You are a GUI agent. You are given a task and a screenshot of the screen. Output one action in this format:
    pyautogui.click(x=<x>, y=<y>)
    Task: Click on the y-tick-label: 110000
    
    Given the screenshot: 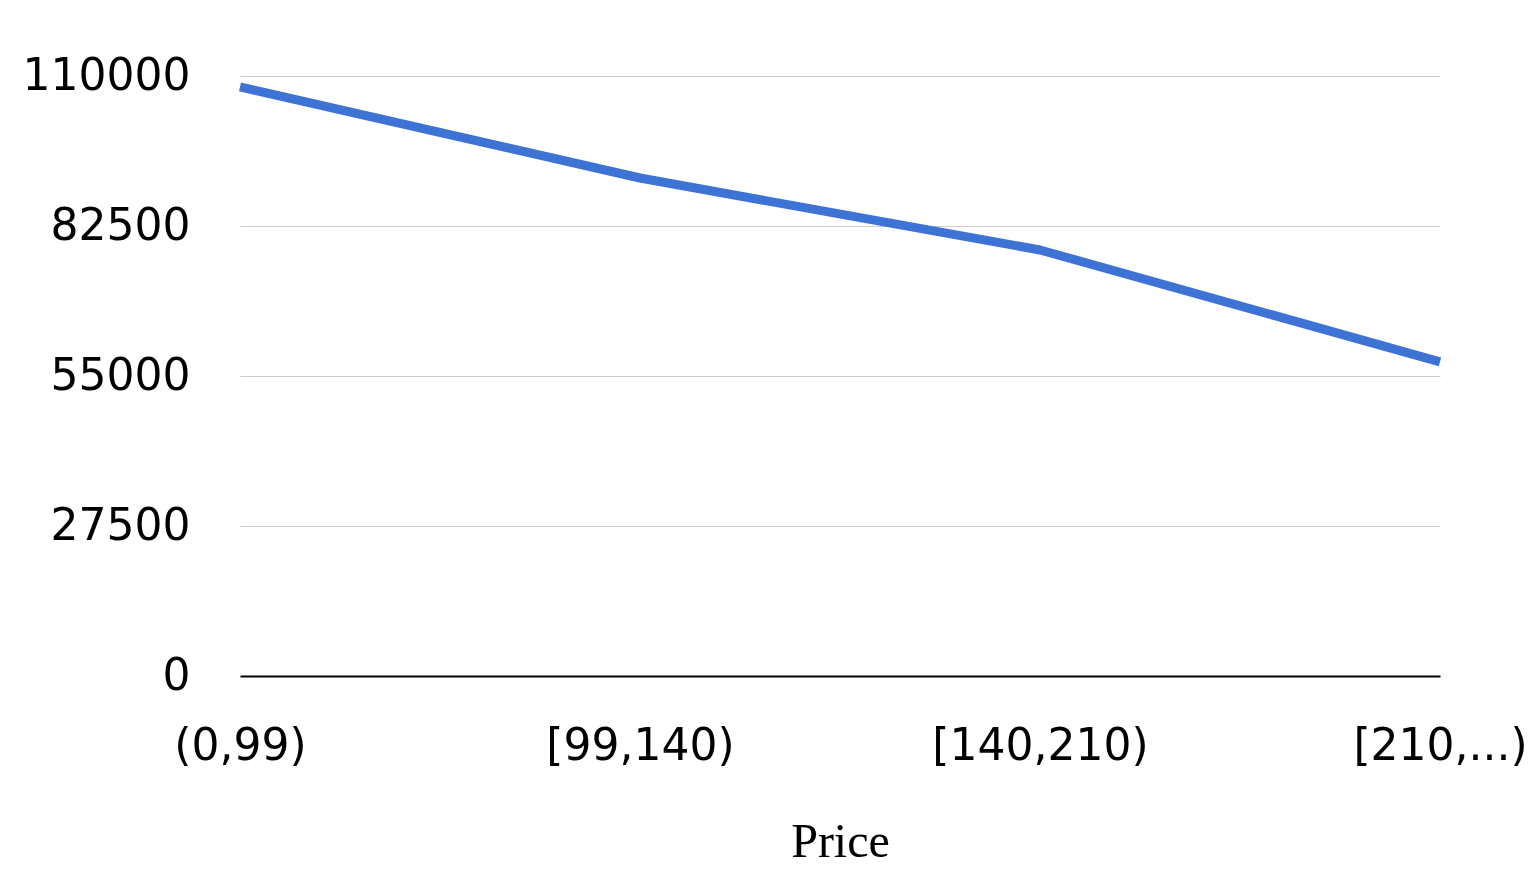 What is the action you would take?
    pyautogui.click(x=106, y=74)
    